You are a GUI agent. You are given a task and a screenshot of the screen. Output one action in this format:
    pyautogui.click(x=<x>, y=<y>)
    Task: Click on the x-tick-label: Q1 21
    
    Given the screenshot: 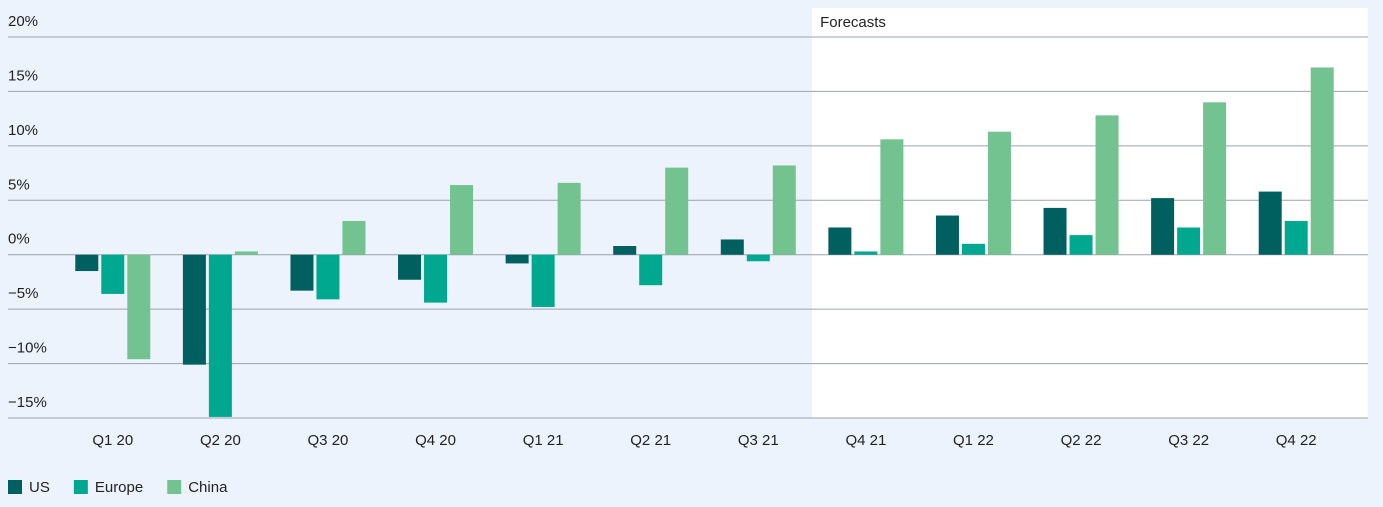 What is the action you would take?
    pyautogui.click(x=543, y=440)
    